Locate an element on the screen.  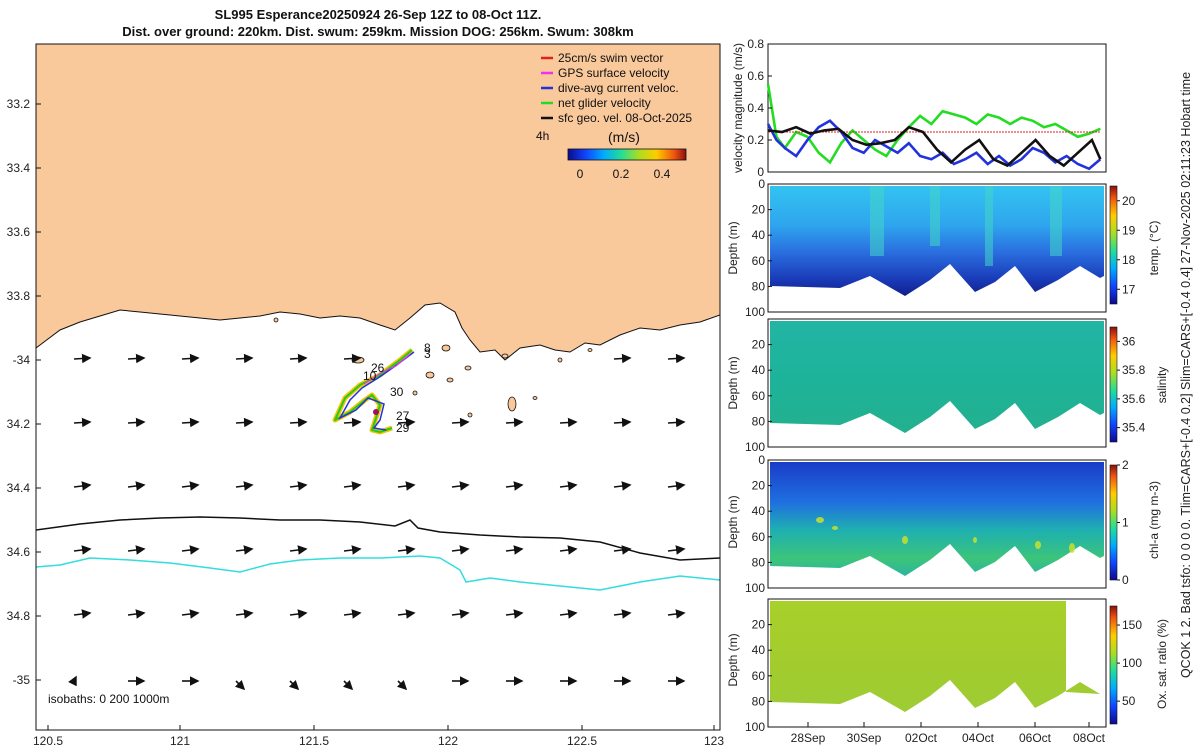
date-tick: 08Oct is located at coordinates (1089, 738).